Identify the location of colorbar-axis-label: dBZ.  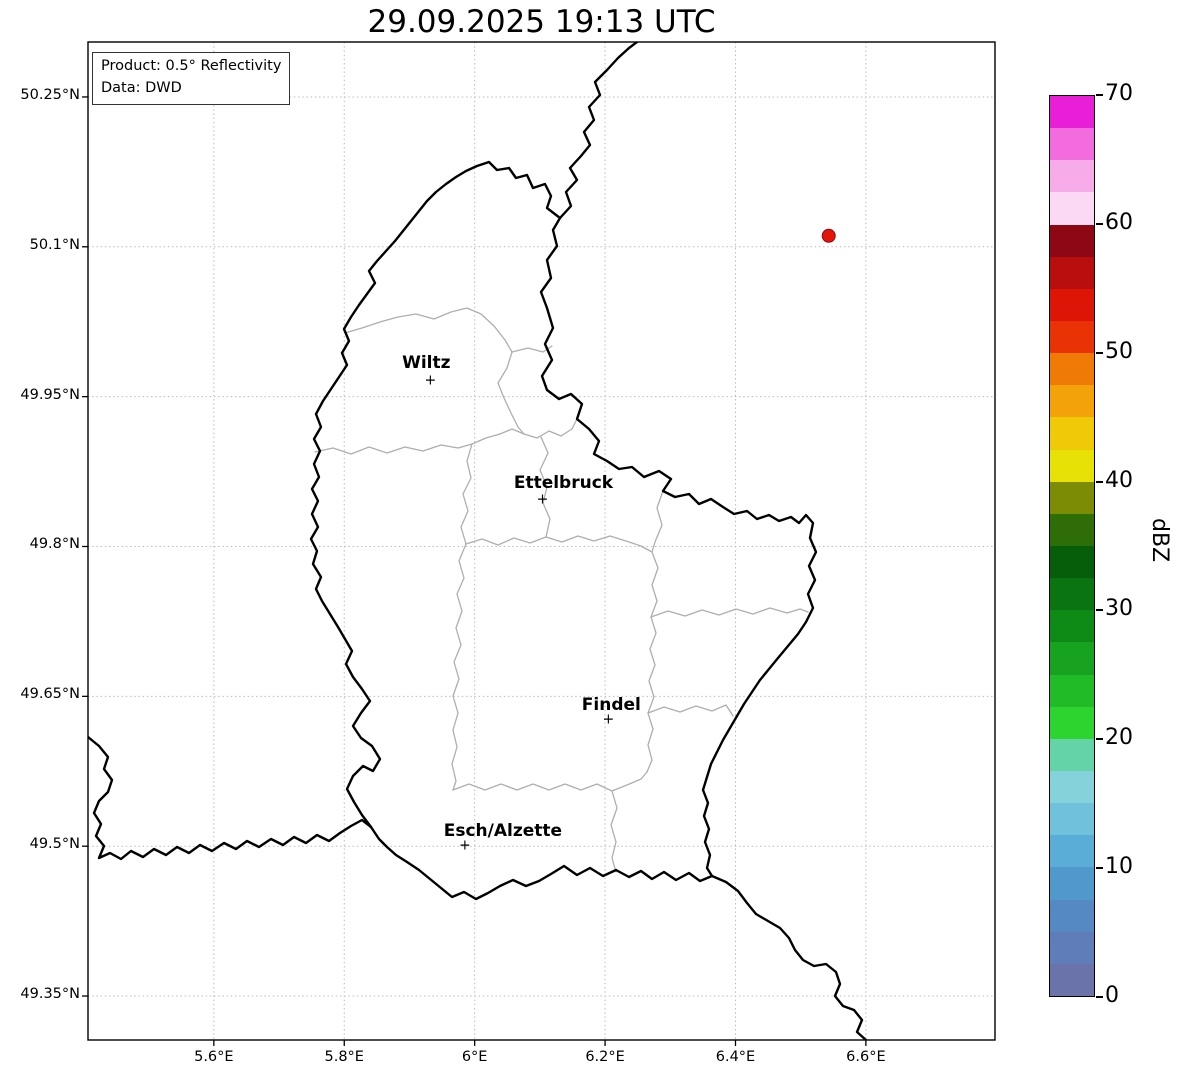
(1159, 540).